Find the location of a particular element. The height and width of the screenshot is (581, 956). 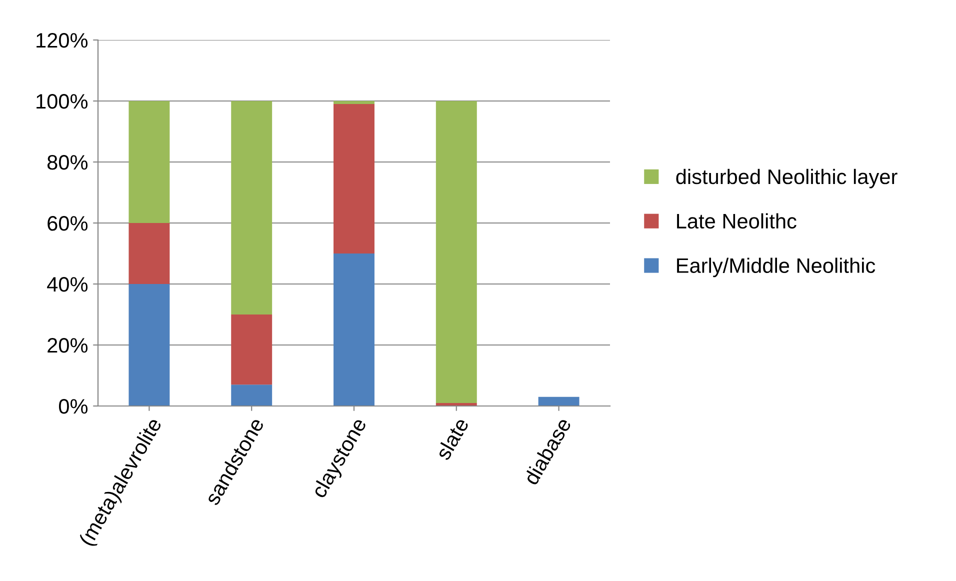

y-tick-label: 40% is located at coordinates (67, 284).